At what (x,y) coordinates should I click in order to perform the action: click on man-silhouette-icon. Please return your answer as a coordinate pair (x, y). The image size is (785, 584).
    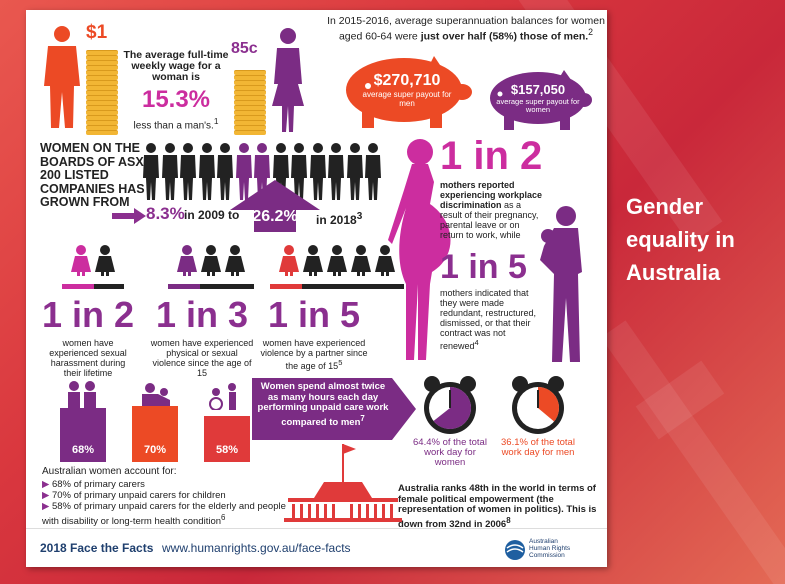
    Looking at the image, I should click on (62, 77).